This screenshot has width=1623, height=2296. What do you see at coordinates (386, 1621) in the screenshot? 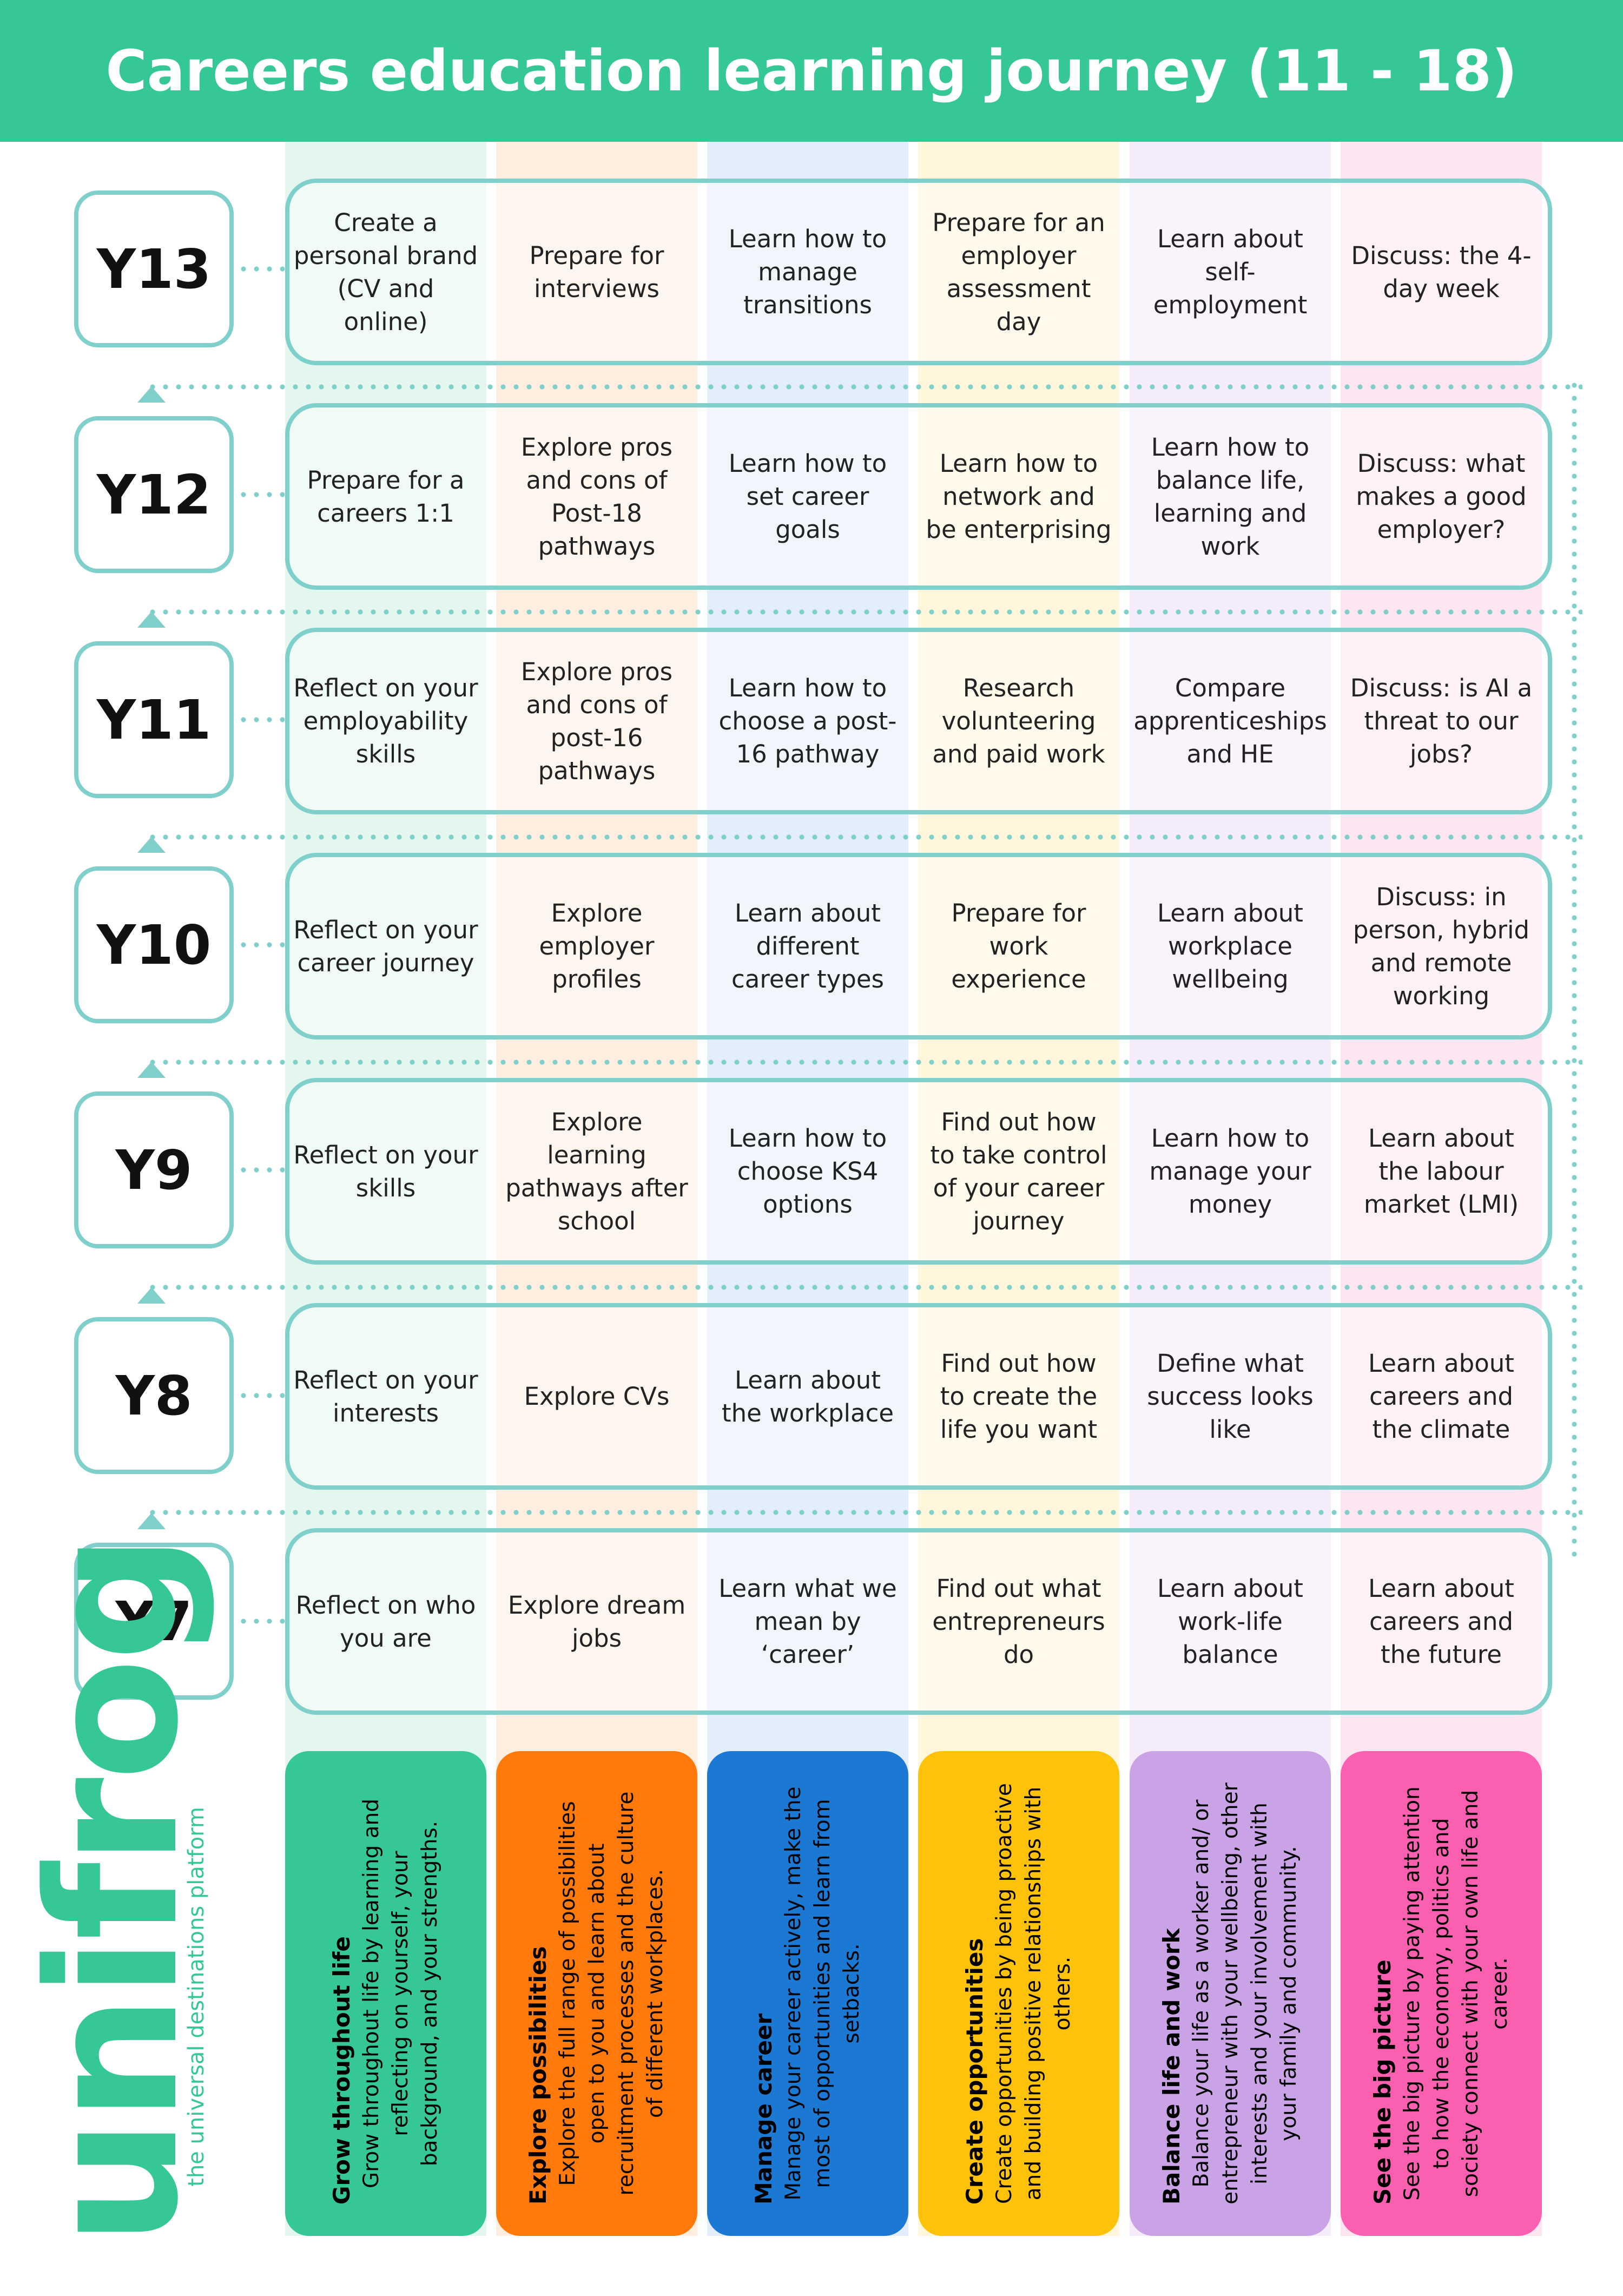
I see `activity-cell: Reflect on who you are` at bounding box center [386, 1621].